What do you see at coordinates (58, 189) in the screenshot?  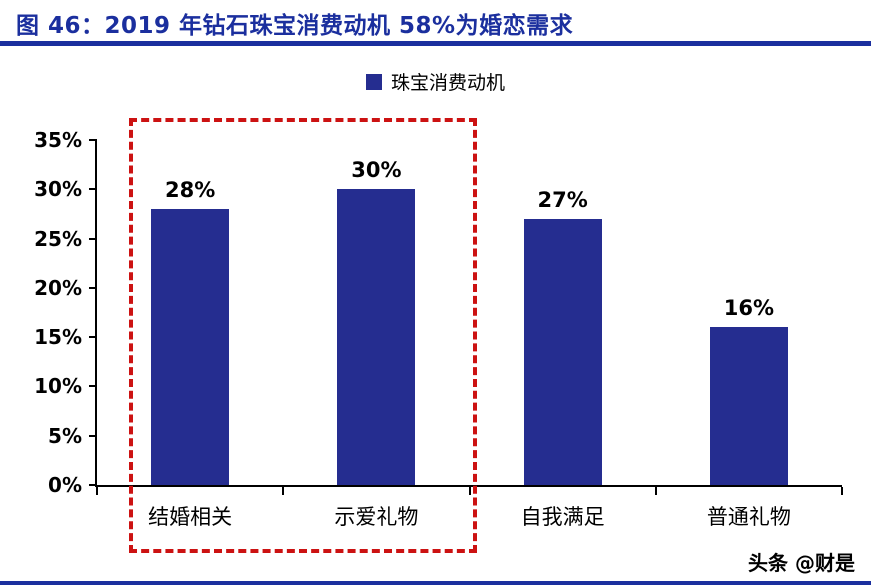 I see `y-tick-label: 30%` at bounding box center [58, 189].